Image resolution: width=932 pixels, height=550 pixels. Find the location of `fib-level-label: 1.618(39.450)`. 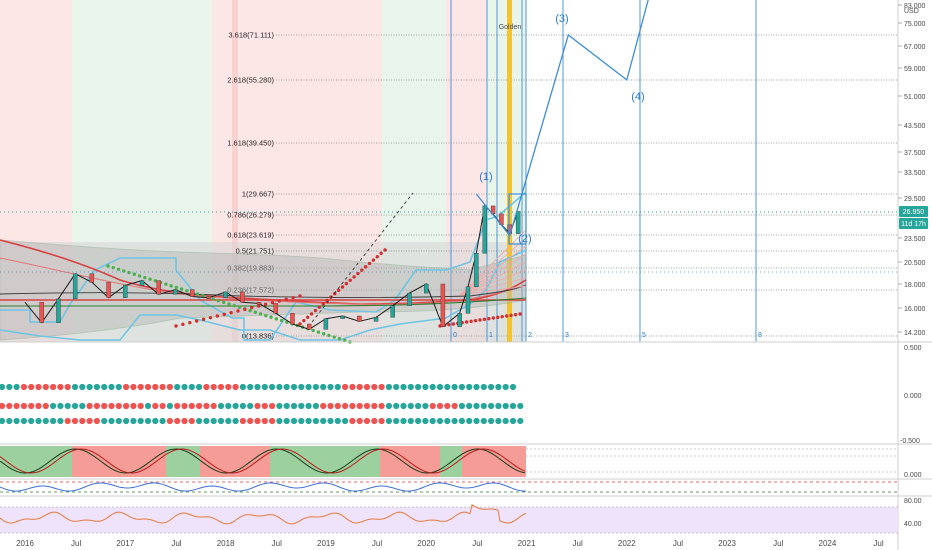

fib-level-label: 1.618(39.450) is located at coordinates (250, 143).